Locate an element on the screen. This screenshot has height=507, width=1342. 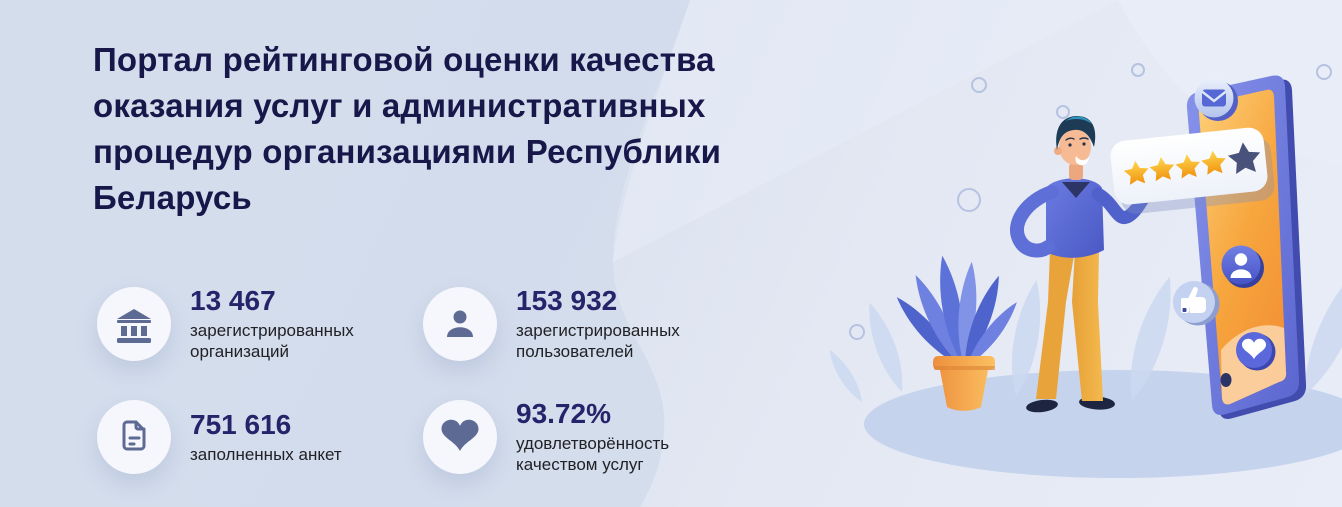
stat-text: 93.72% удовлетворённость качеством услуг is located at coordinates (618, 436).